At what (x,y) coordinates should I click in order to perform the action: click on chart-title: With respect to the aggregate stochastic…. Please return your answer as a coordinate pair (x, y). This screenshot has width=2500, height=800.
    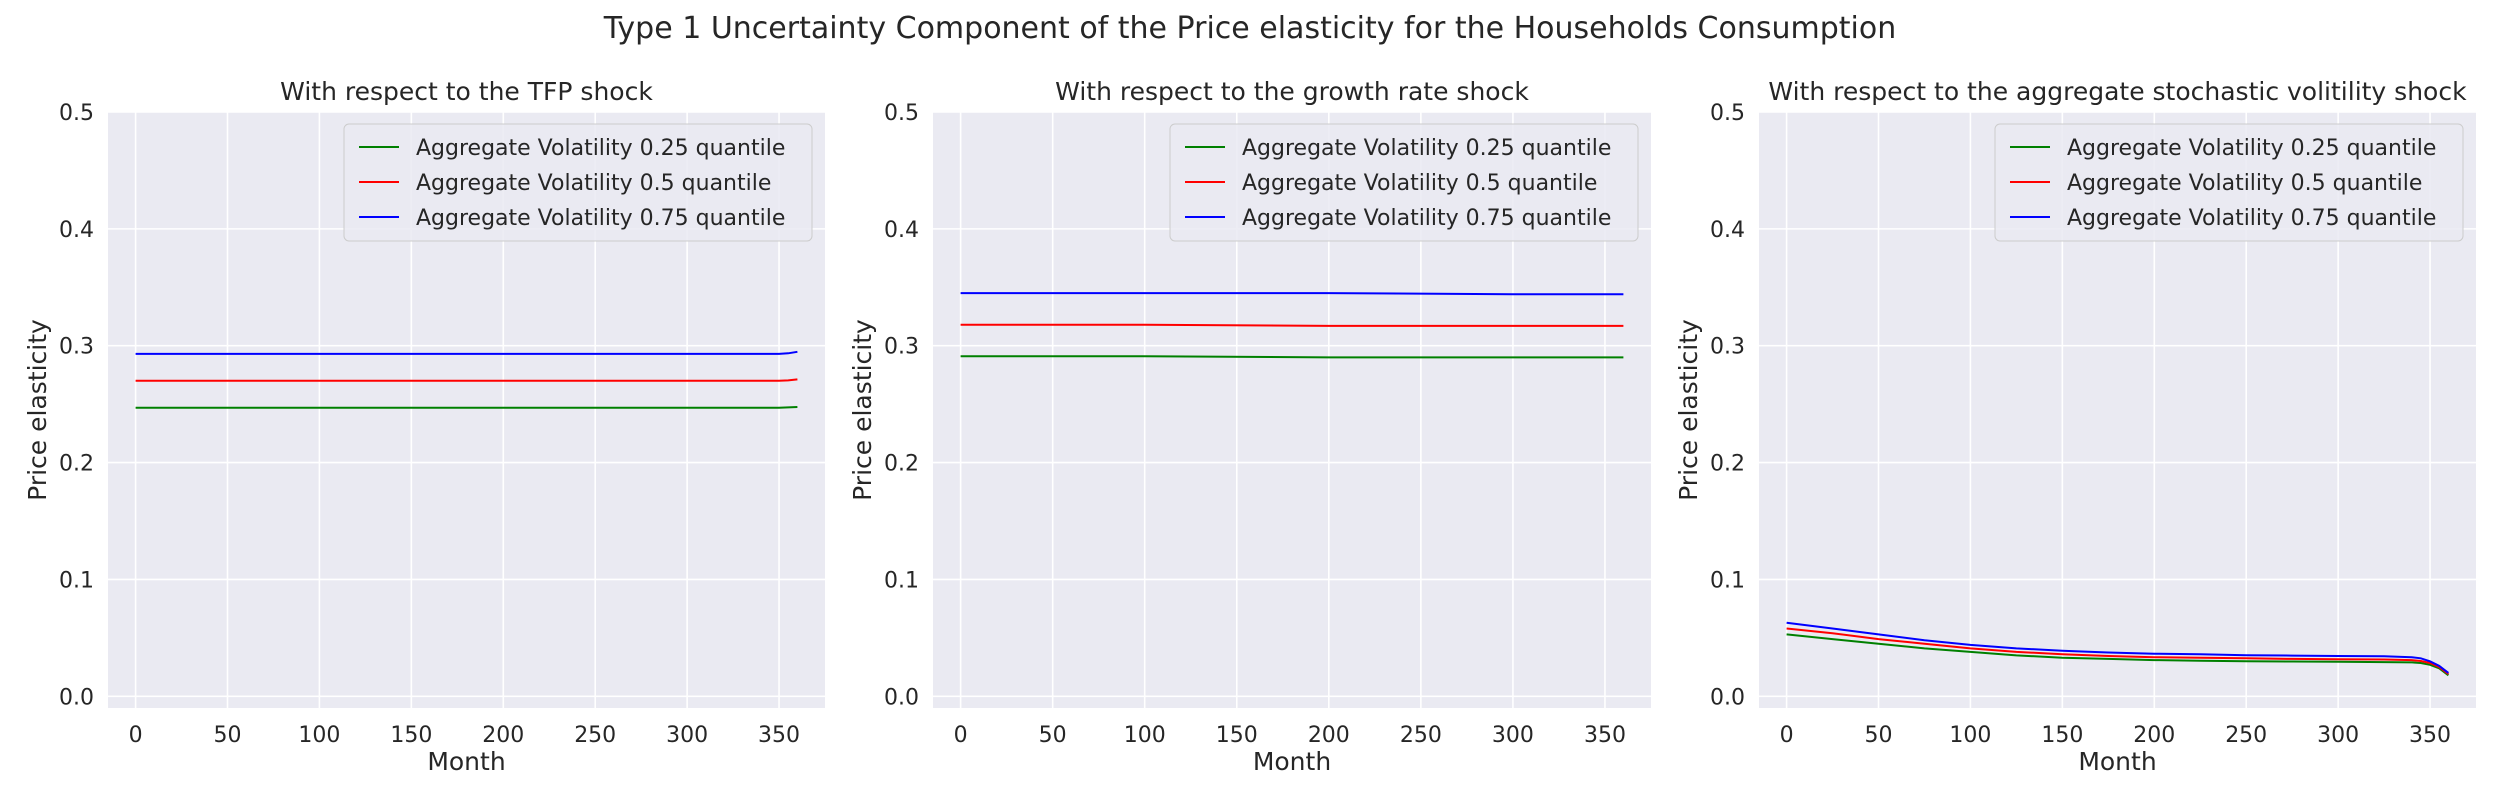
    Looking at the image, I should click on (2117, 91).